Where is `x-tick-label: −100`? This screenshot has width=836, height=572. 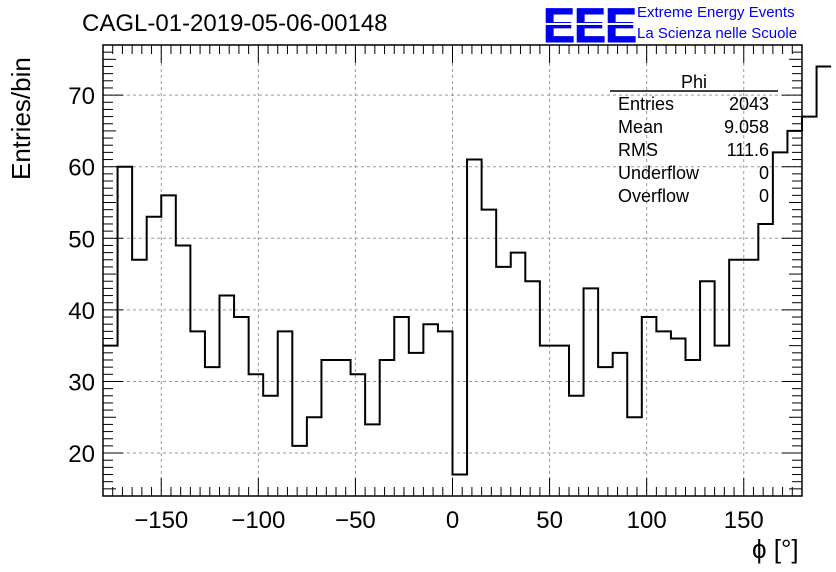 x-tick-label: −100 is located at coordinates (258, 520).